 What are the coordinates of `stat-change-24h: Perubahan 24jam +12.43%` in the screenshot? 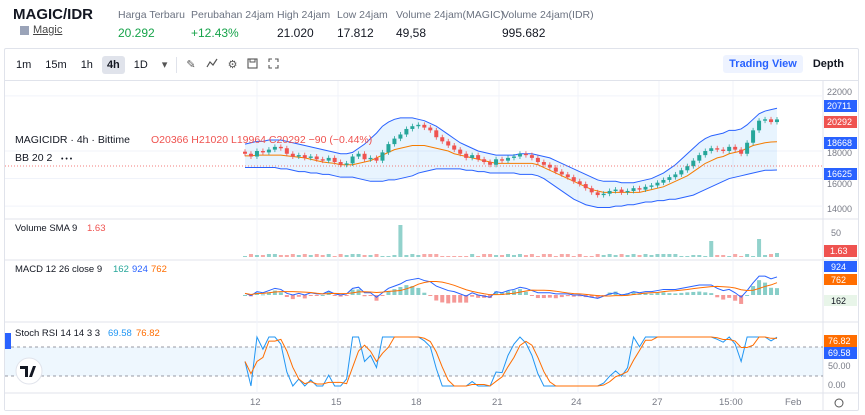 It's located at (232, 24).